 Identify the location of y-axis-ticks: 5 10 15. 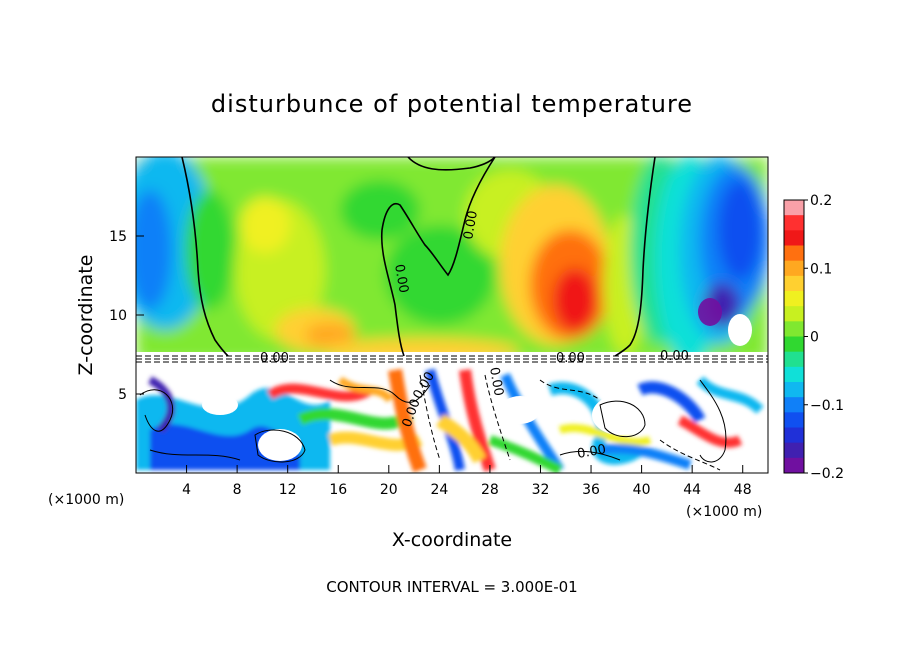
(126, 316).